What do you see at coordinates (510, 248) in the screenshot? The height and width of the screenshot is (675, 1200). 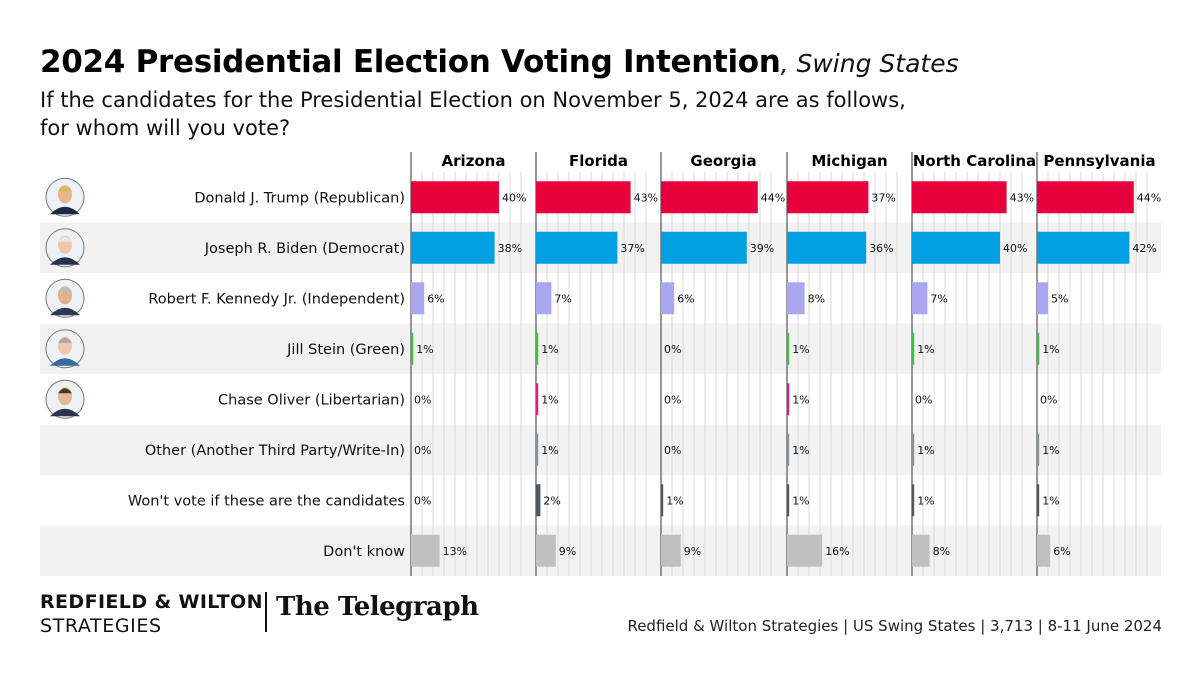 I see `value-label: 38%` at bounding box center [510, 248].